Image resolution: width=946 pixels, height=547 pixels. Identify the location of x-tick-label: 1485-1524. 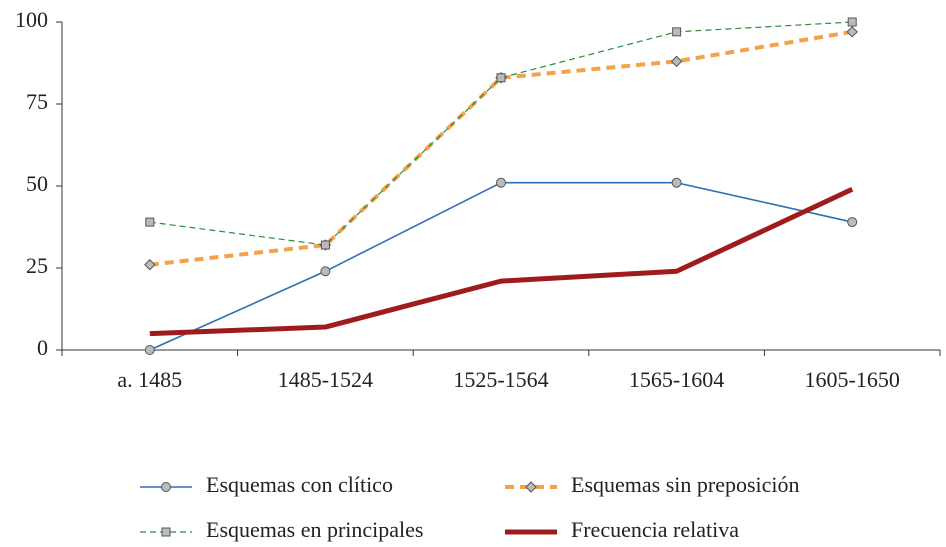
(325, 379).